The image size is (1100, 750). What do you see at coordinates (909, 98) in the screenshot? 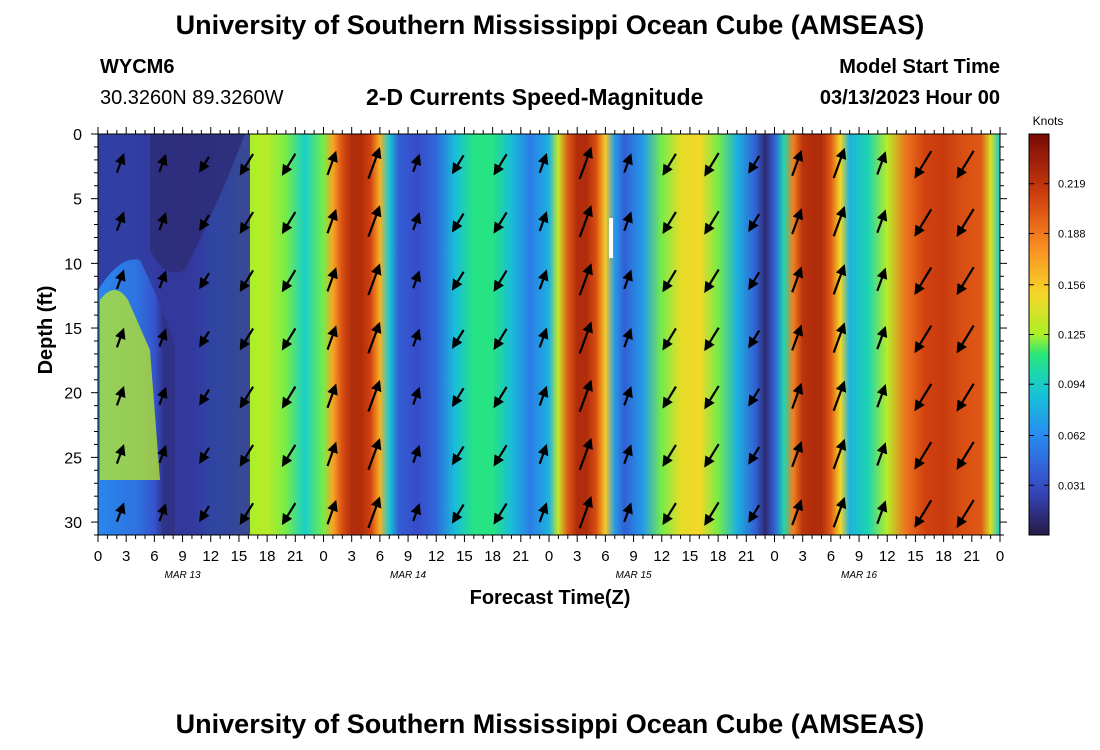
I see `model-start-value: 03/13/2023 Hour 00` at bounding box center [909, 98].